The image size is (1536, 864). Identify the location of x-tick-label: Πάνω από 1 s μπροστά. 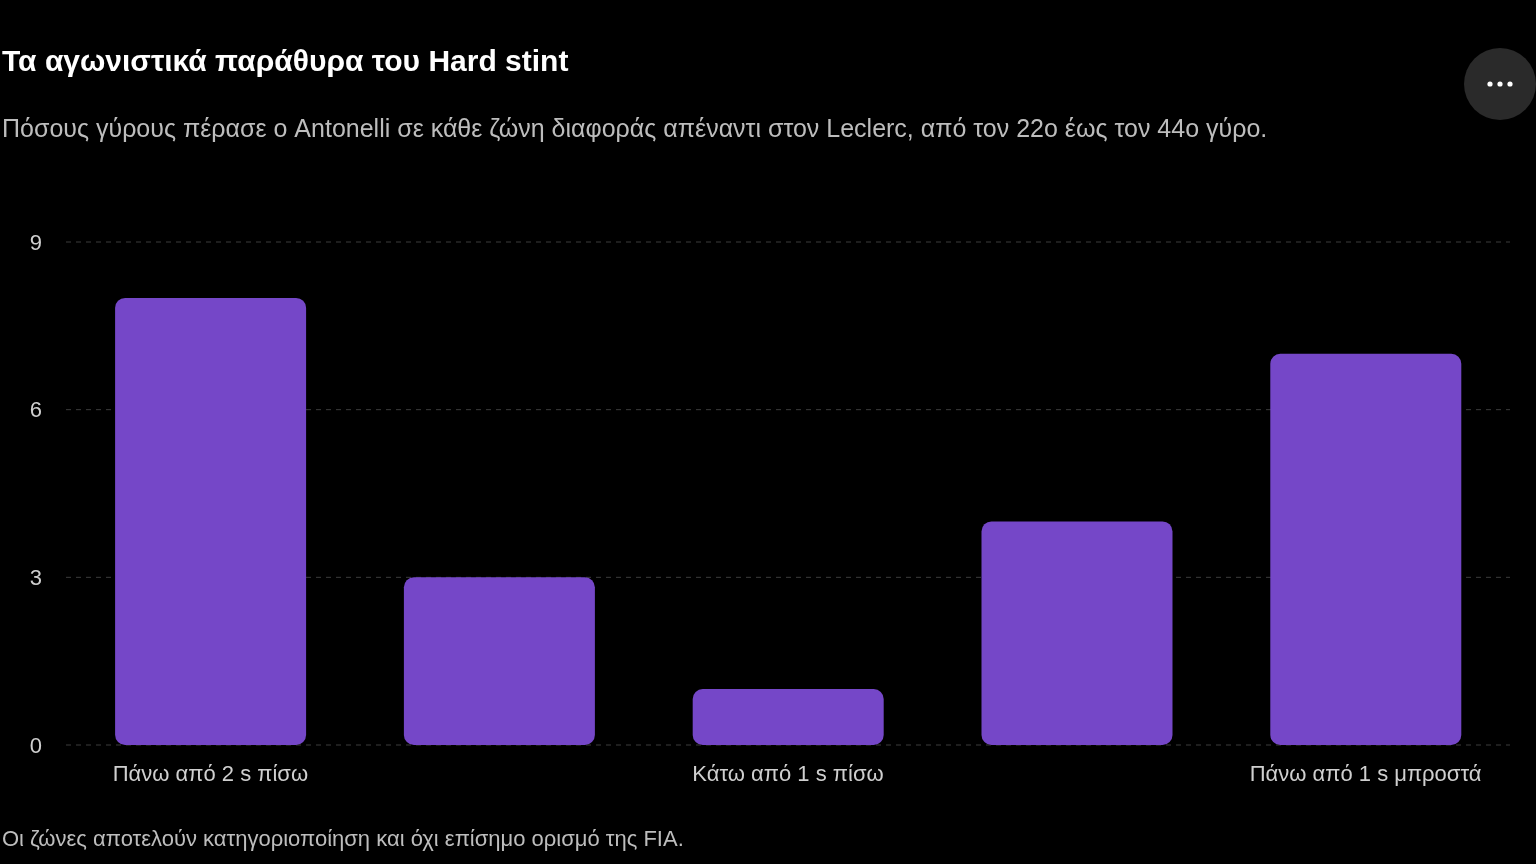
(1365, 773).